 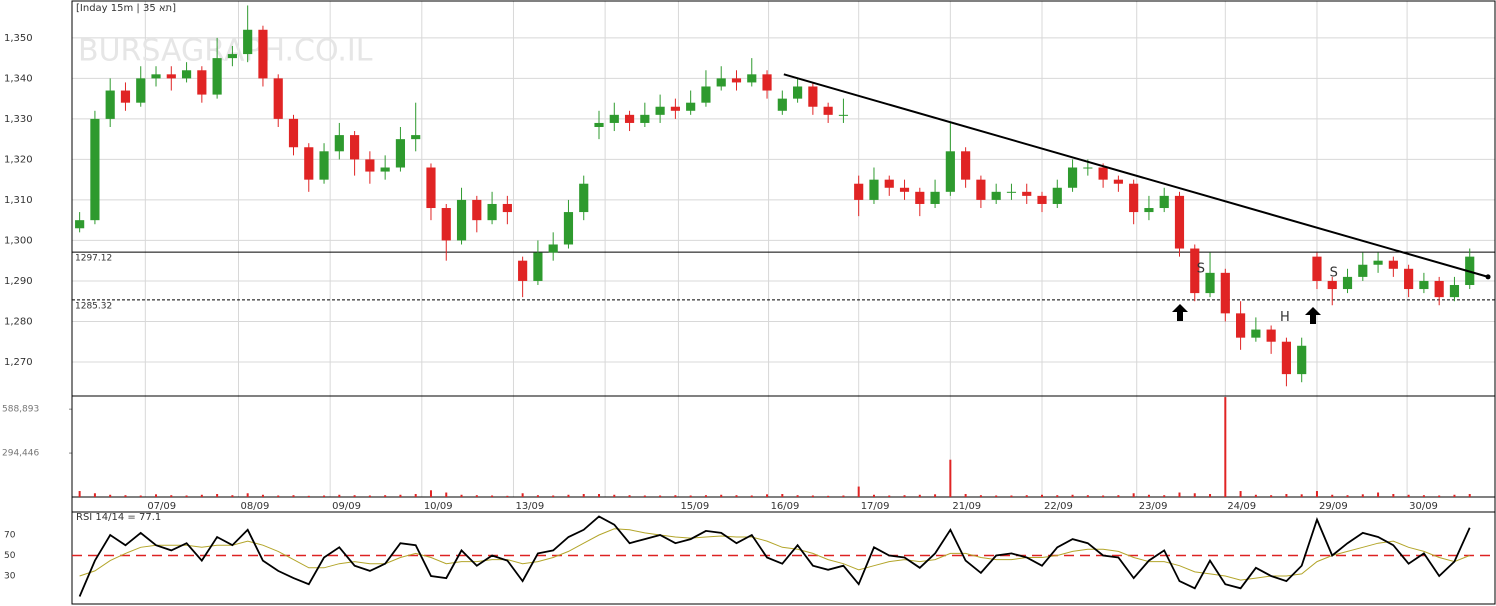 I want to click on watermark: BURSAGRAPH.CO.IL, so click(x=225, y=51).